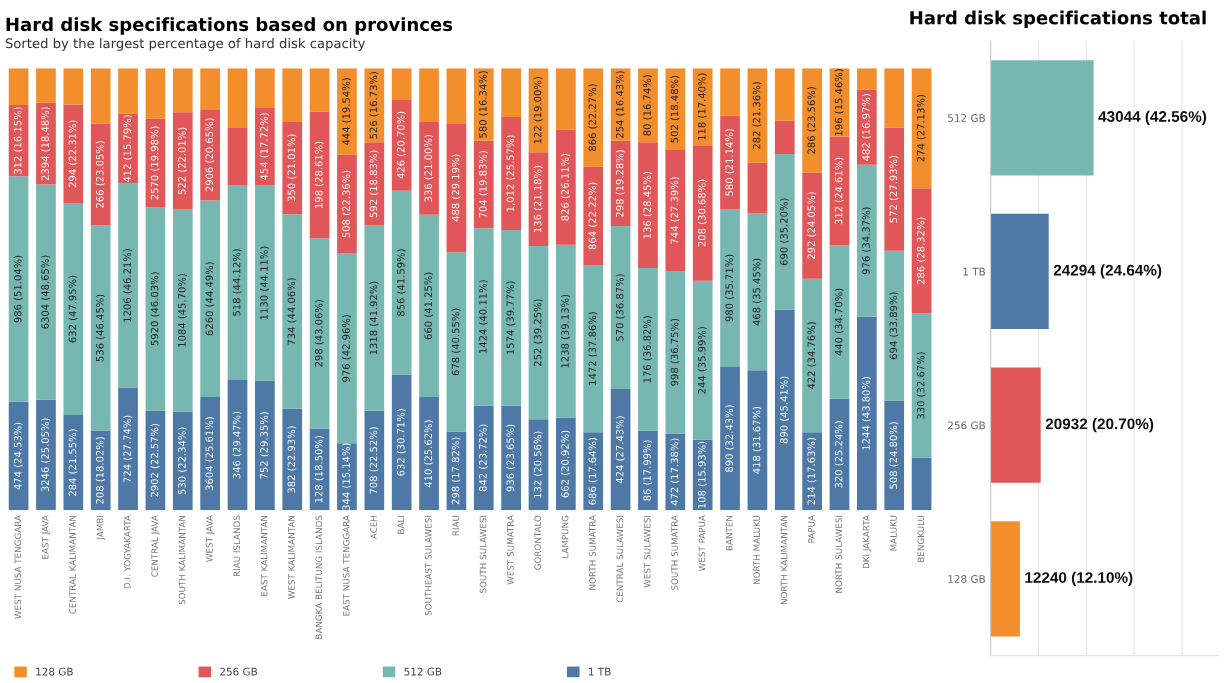 Image resolution: width=1229 pixels, height=683 pixels. I want to click on data-label: 592 (18.83%), so click(374, 184).